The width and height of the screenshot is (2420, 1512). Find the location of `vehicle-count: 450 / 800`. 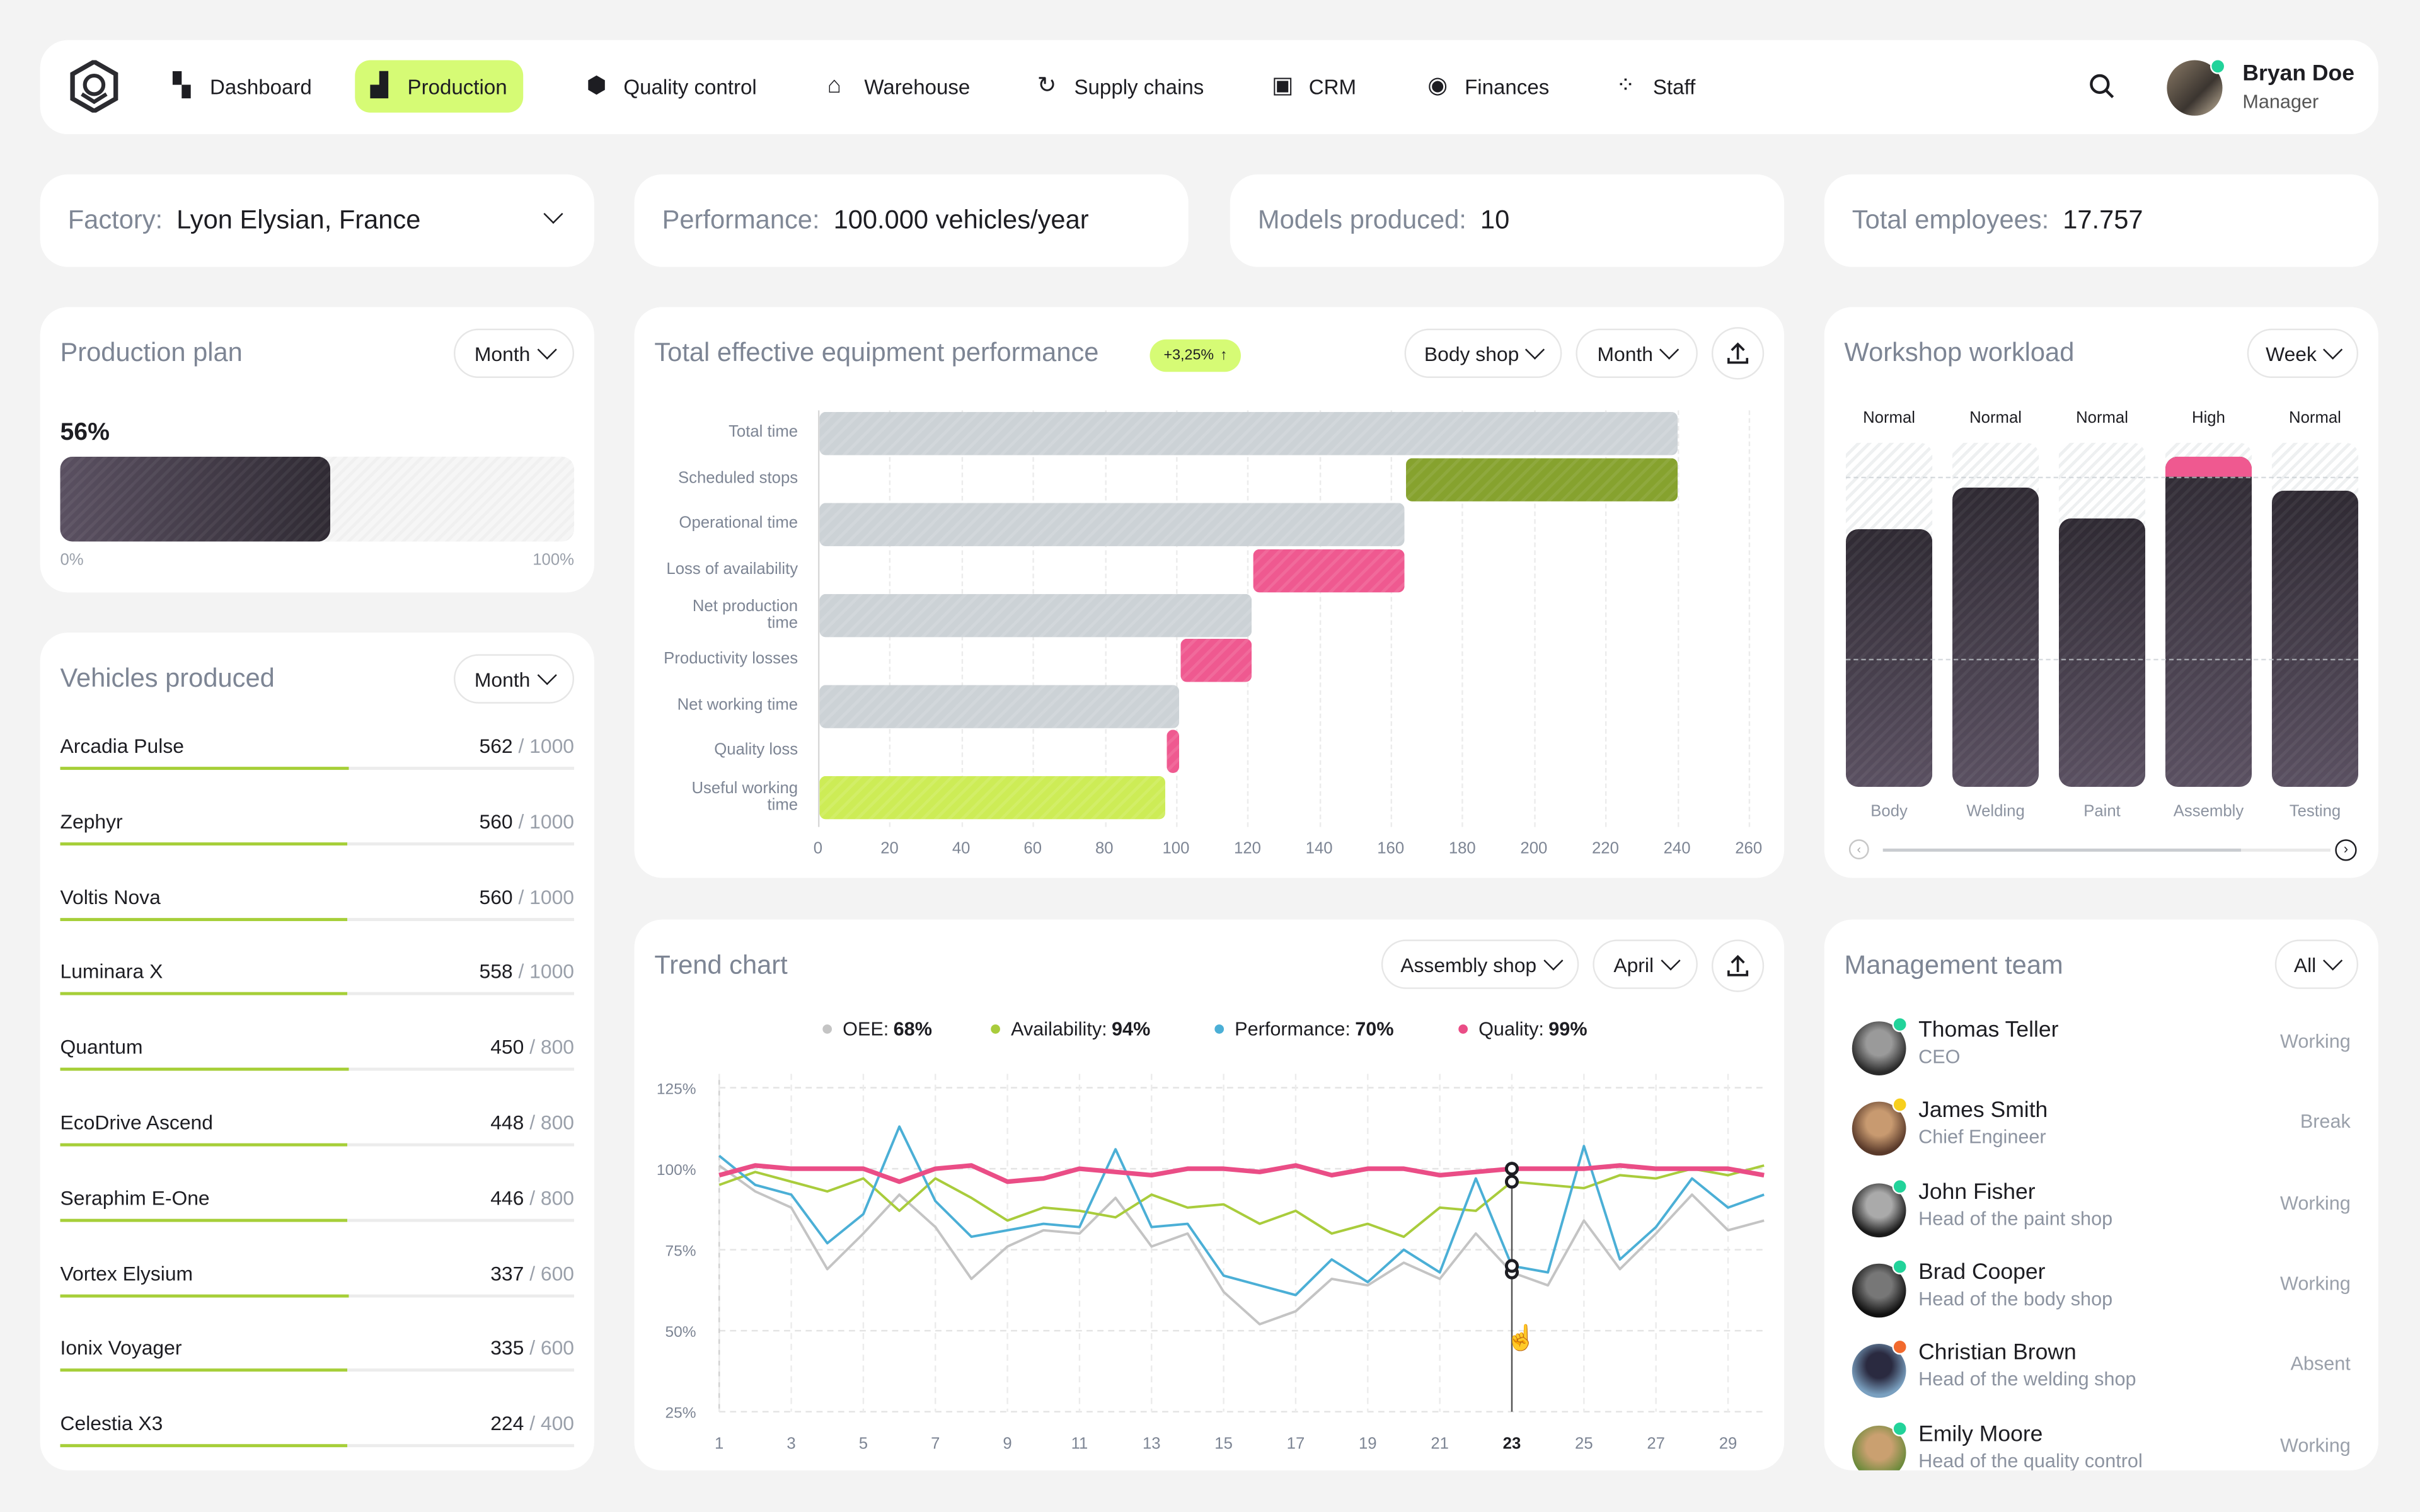

vehicle-count: 450 / 800 is located at coordinates (532, 1047).